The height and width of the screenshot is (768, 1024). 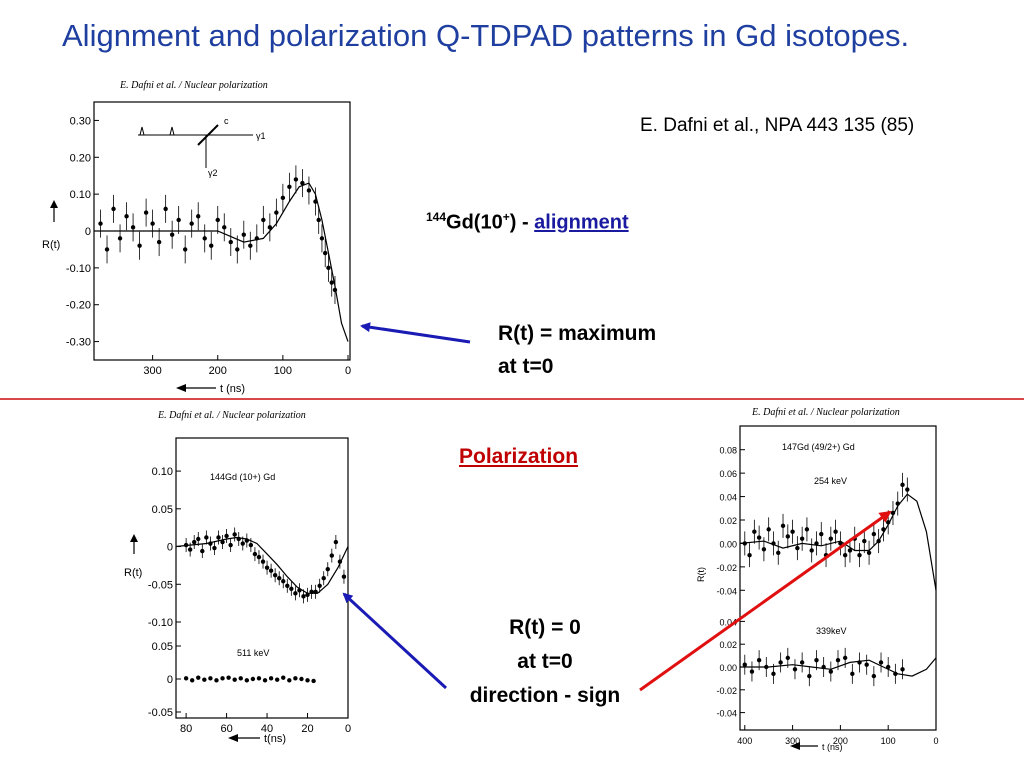 What do you see at coordinates (581, 222) in the screenshot?
I see `alignment-link: alignment` at bounding box center [581, 222].